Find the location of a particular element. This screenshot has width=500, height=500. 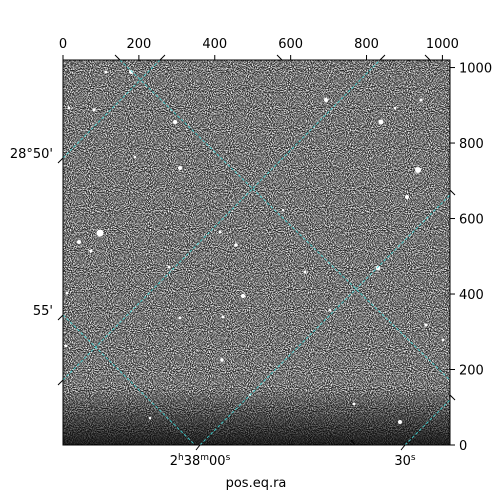

right-tick-label-2: 400 is located at coordinates (471, 295).